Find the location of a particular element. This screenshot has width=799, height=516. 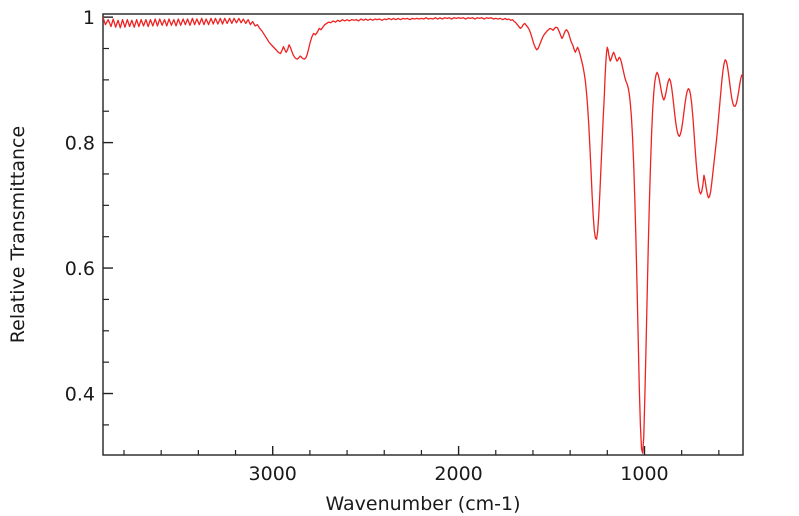

y-tick-label: 1 is located at coordinates (89, 18).